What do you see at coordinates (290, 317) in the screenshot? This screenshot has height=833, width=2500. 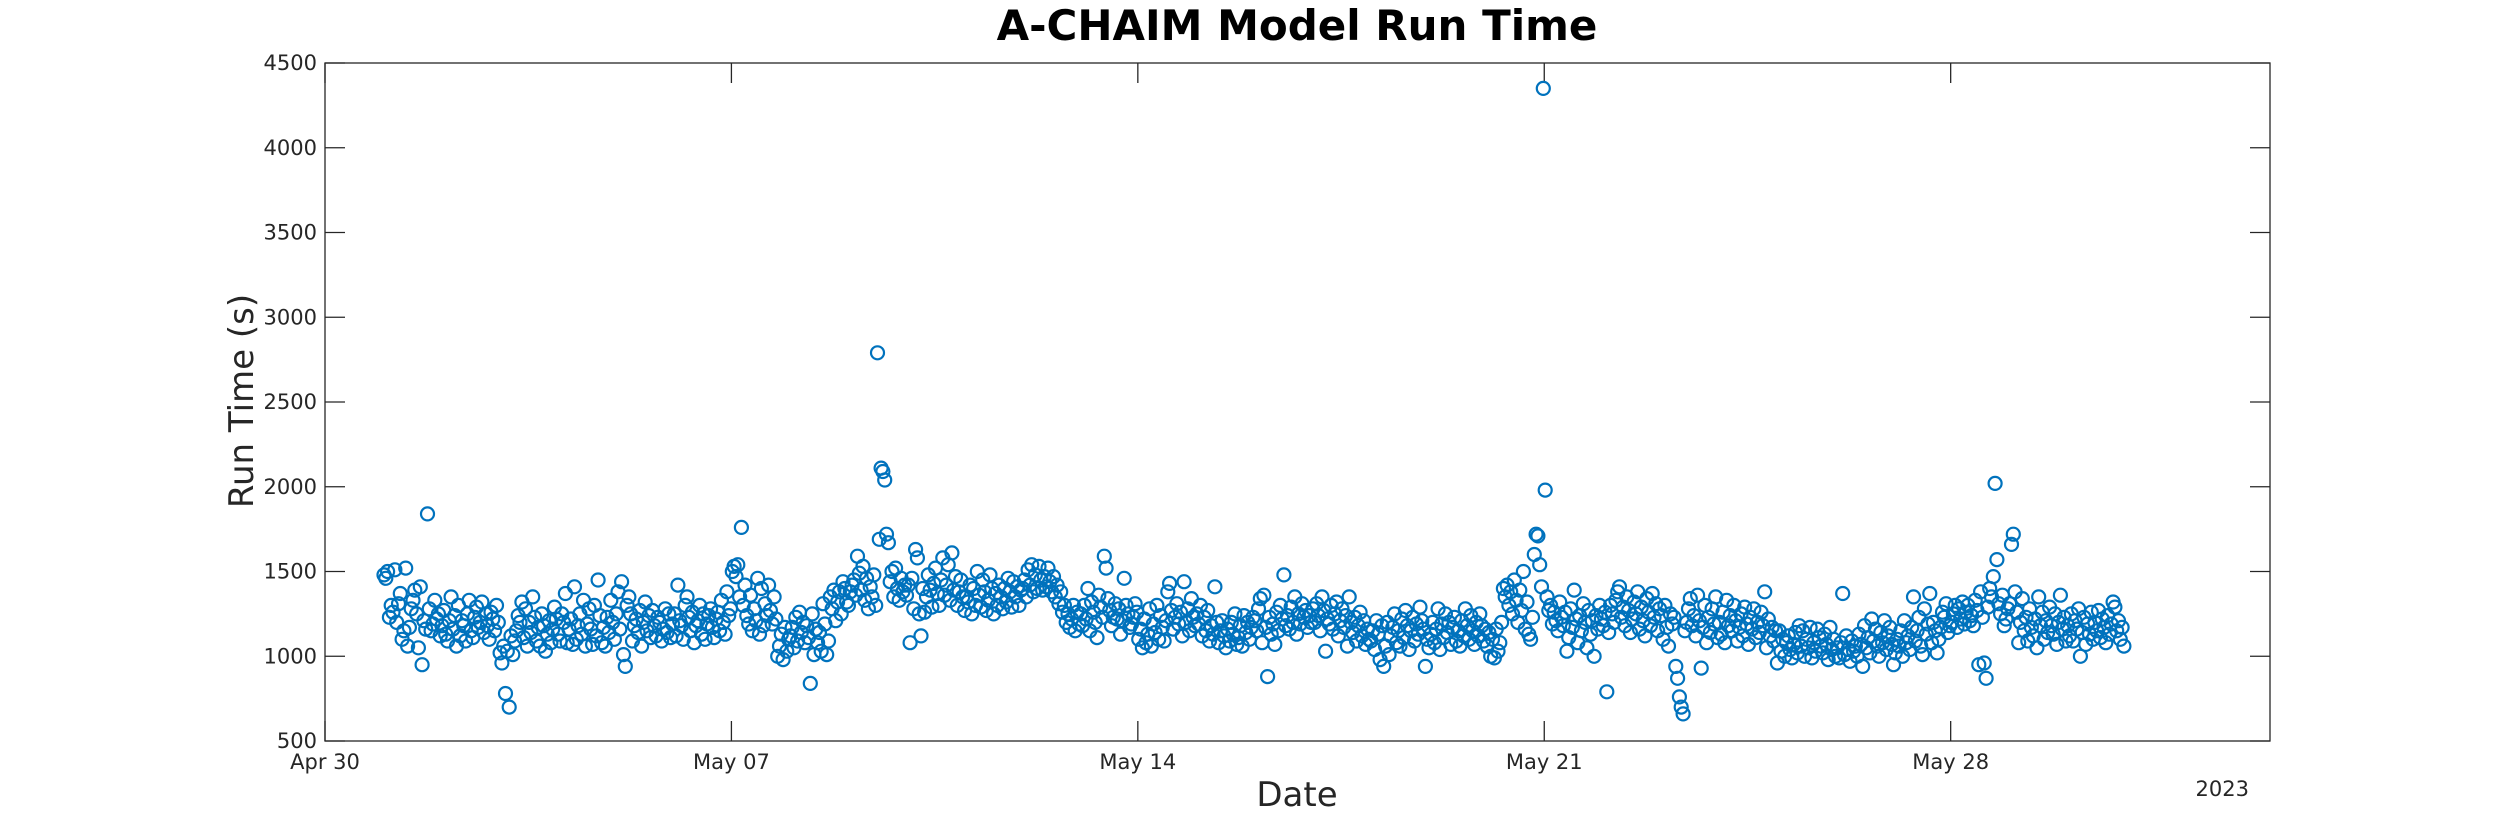 I see `y-tick-label: 3000` at bounding box center [290, 317].